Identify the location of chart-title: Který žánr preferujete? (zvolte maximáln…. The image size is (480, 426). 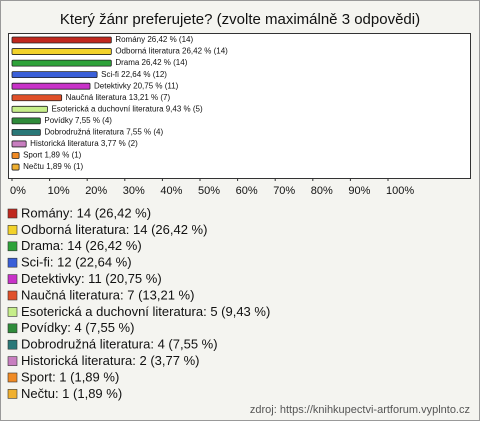
(240, 19).